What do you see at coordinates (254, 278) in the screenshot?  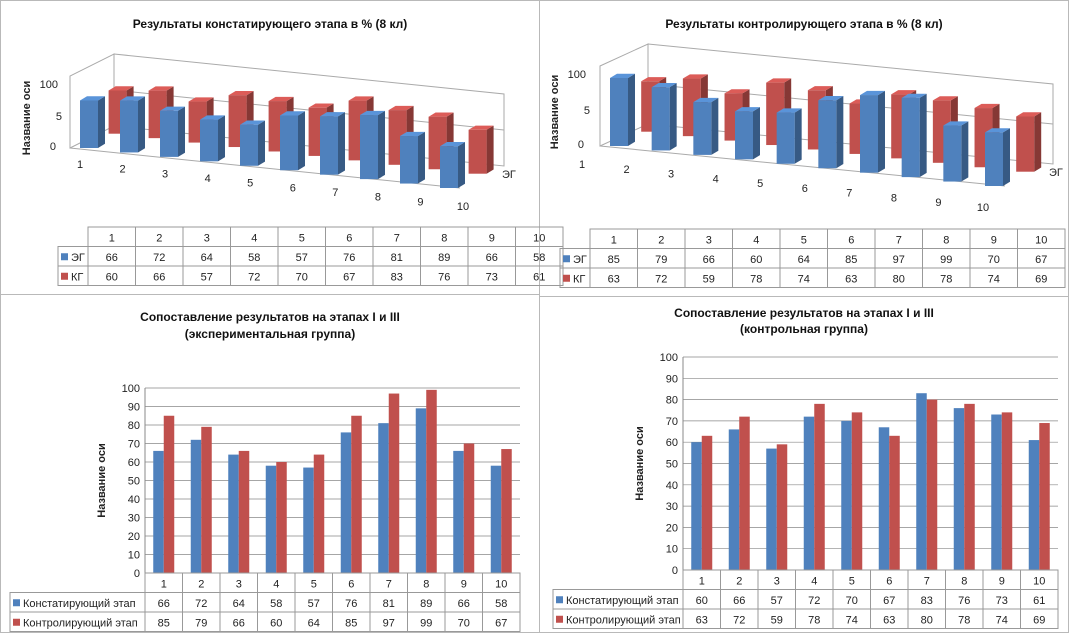 I see `table-cell: 72` at bounding box center [254, 278].